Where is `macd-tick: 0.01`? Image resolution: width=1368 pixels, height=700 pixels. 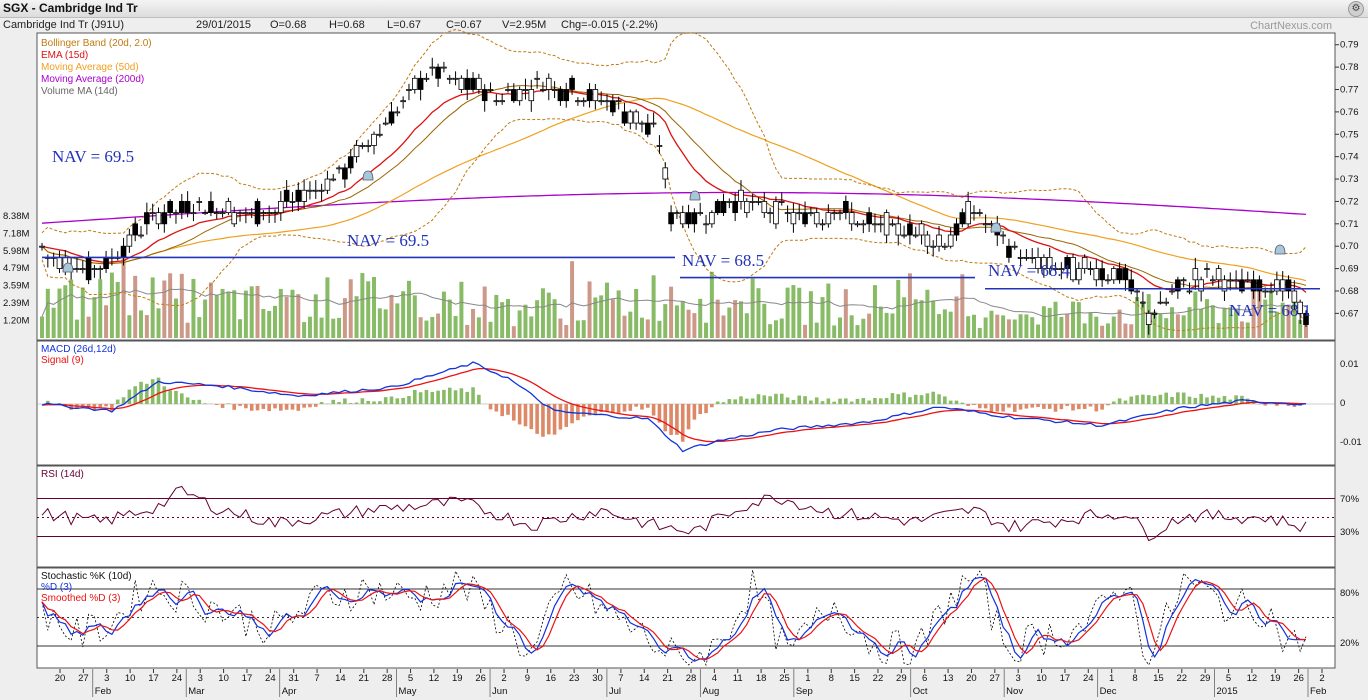
macd-tick: 0.01 is located at coordinates (1349, 364).